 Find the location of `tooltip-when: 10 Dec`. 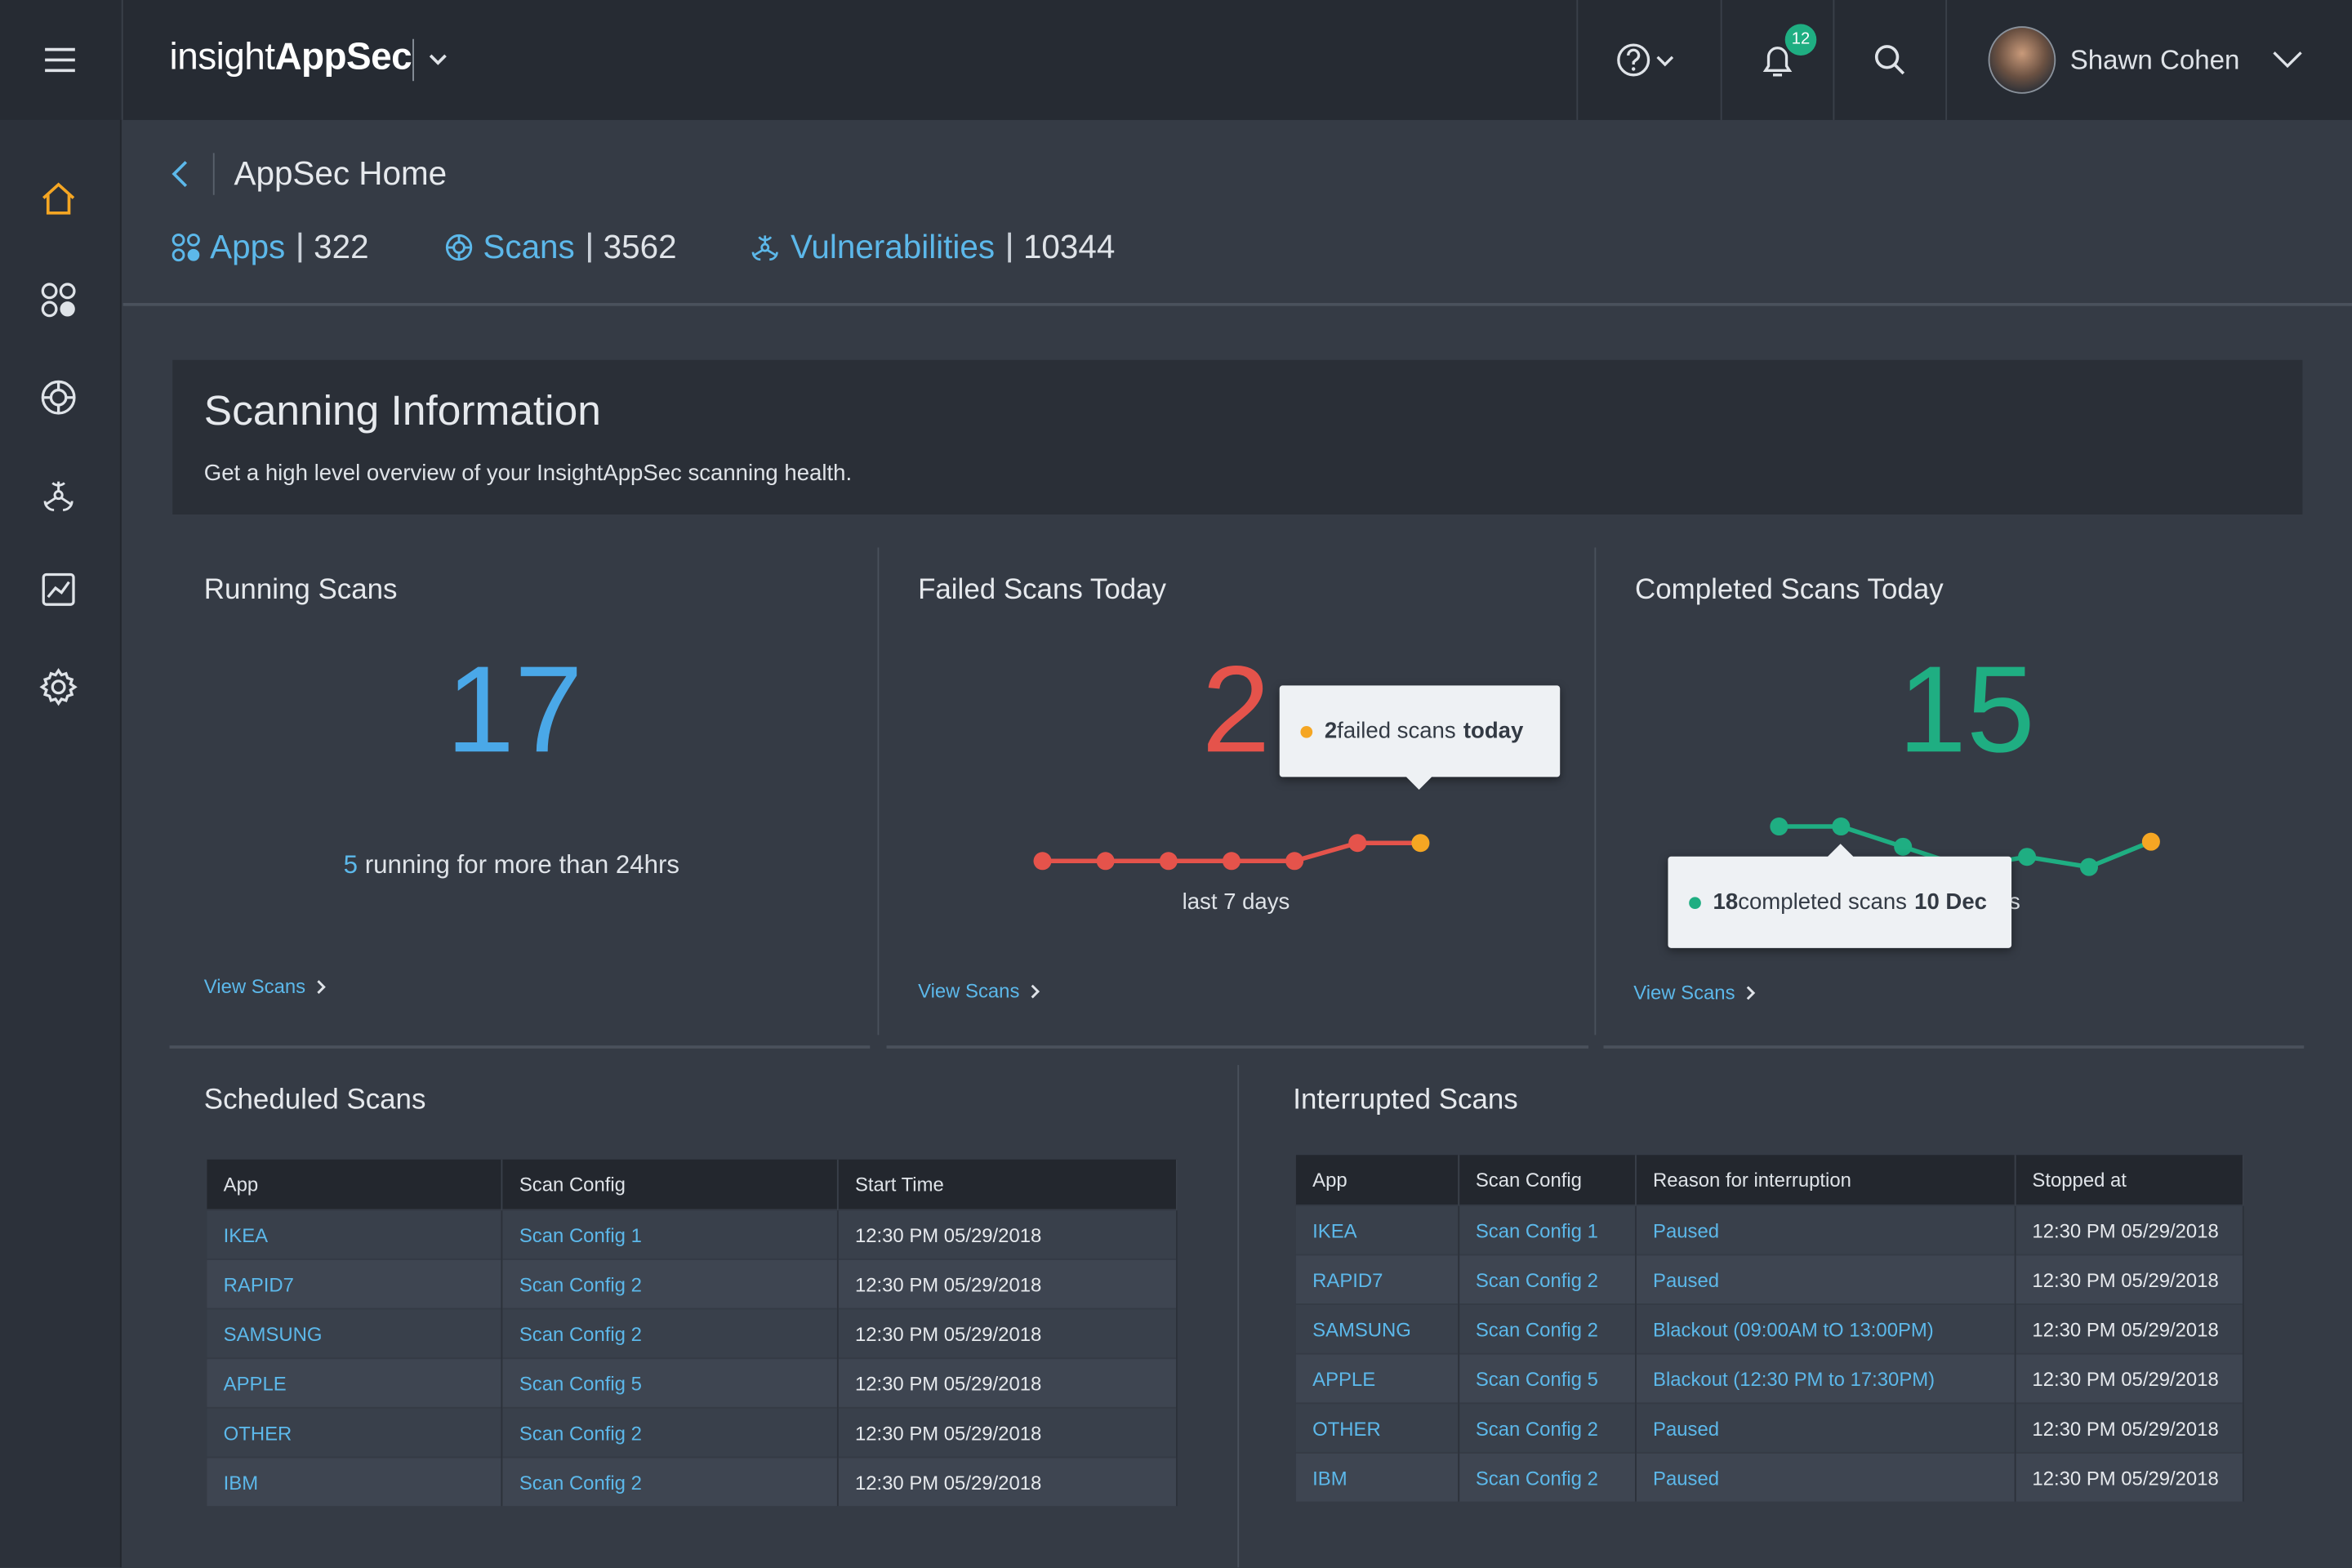

tooltip-when: 10 Dec is located at coordinates (1950, 902).